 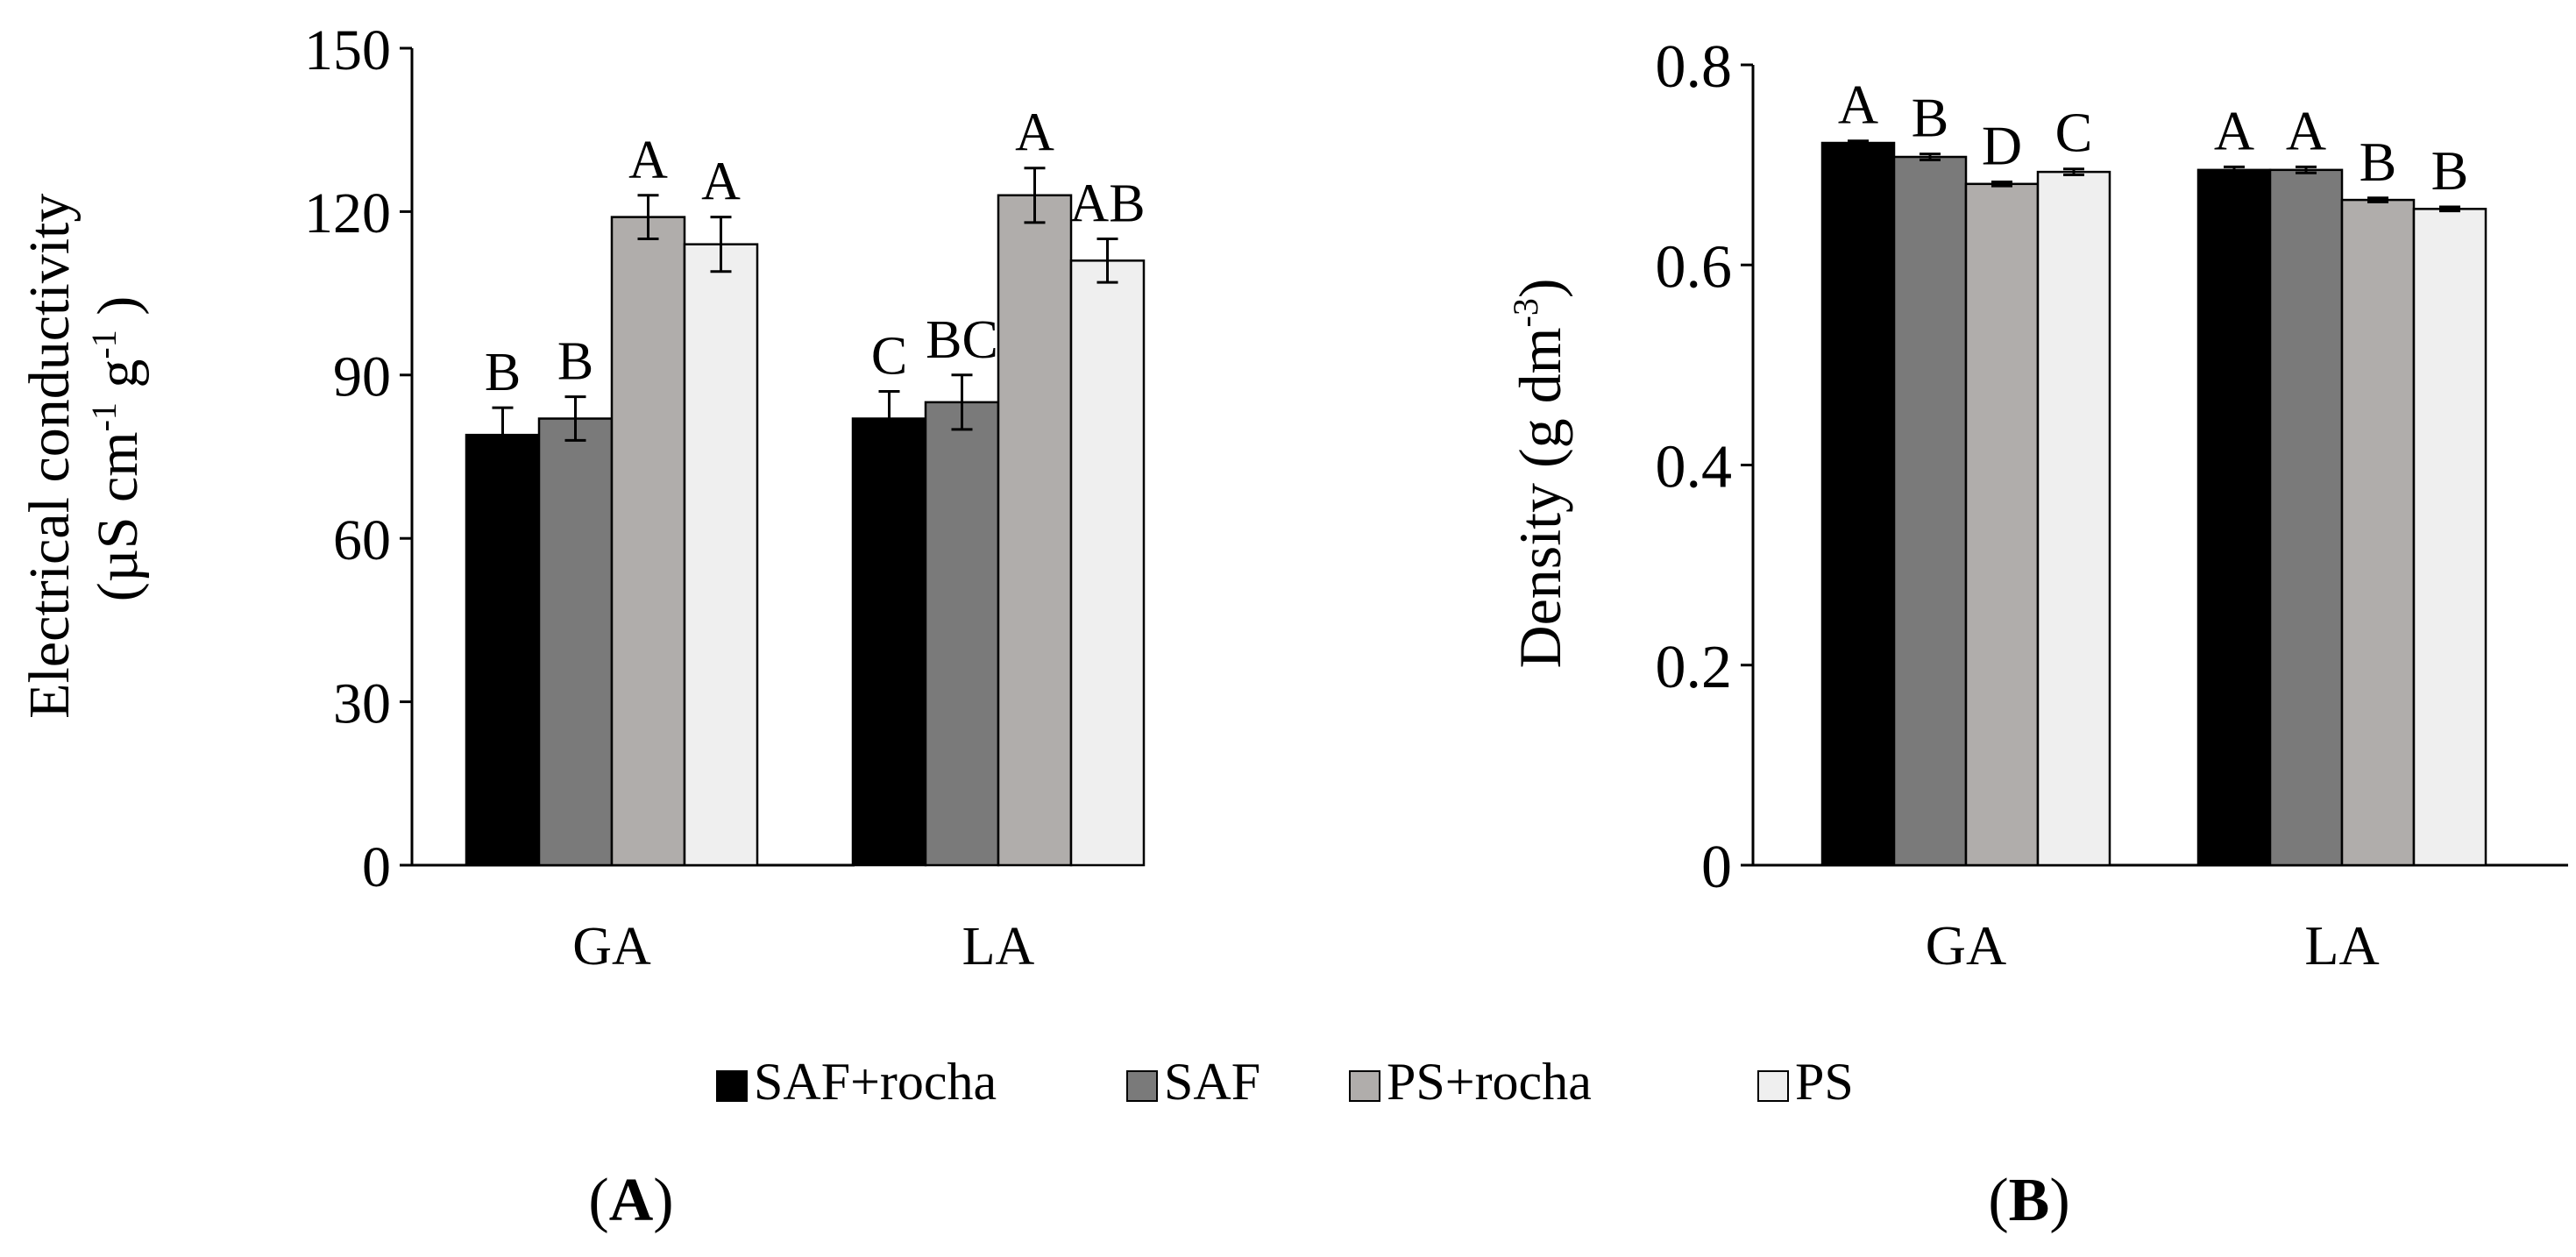 I want to click on legend-label: SAF+rocha, so click(x=876, y=1082).